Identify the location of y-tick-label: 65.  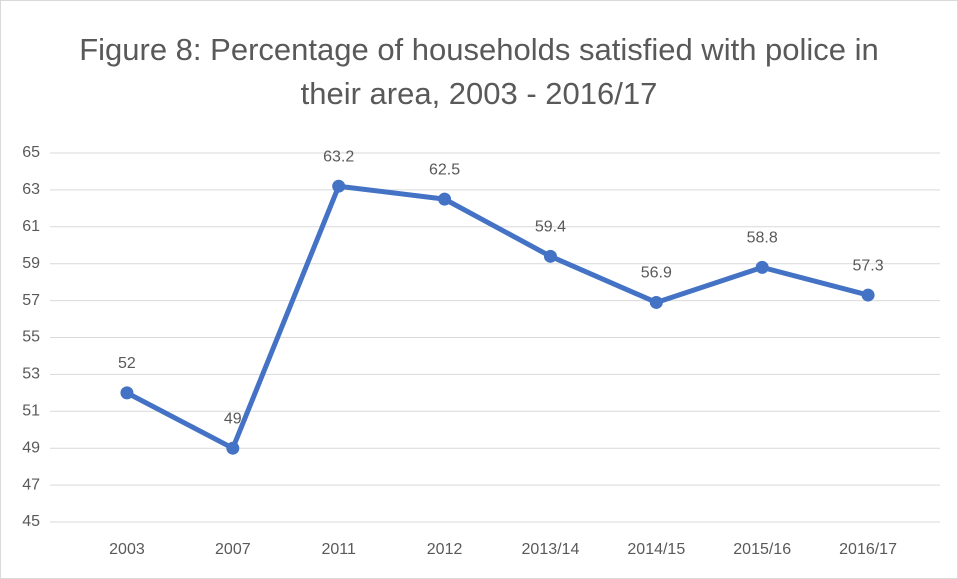
(31, 152).